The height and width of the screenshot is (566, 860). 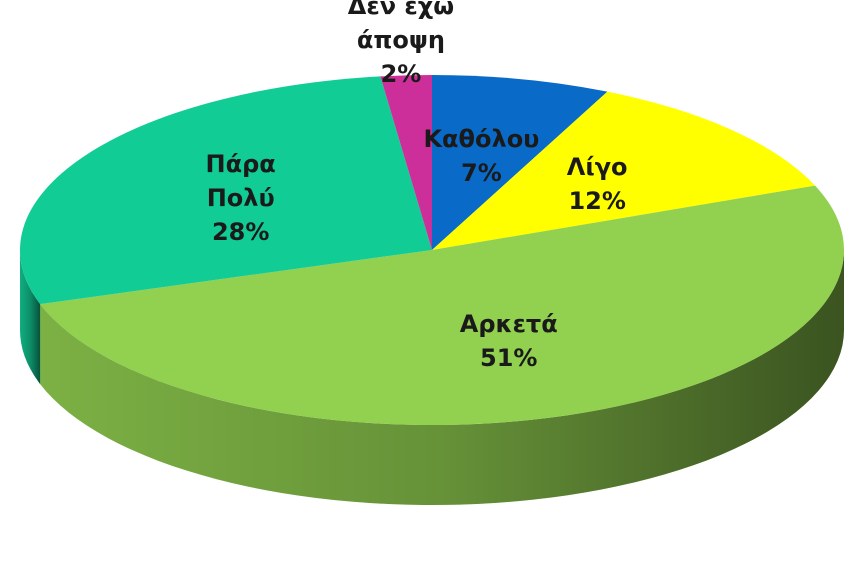 What do you see at coordinates (481, 173) in the screenshot?
I see `value-label: 7%` at bounding box center [481, 173].